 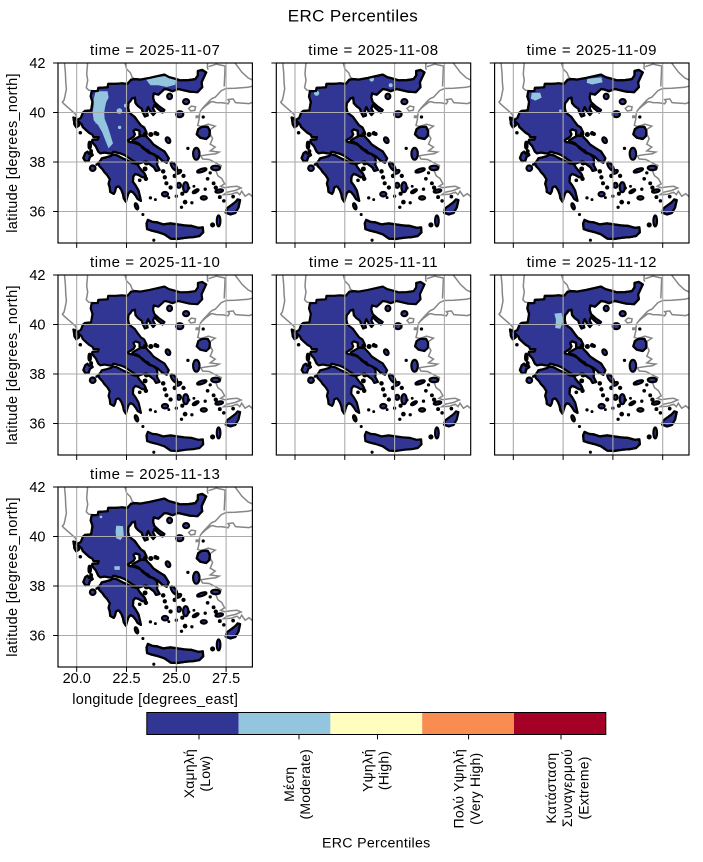 I want to click on svg-text: time = 2025-11-11, so click(x=373, y=262).